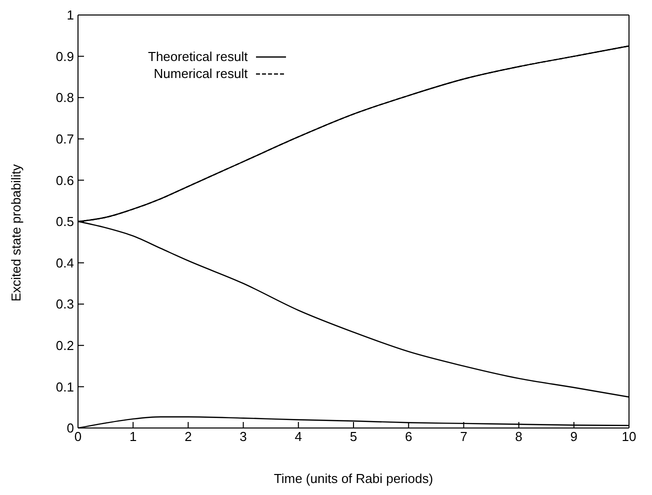 The height and width of the screenshot is (495, 652). I want to click on x-axis-title: Time (units of Rabi periods), so click(354, 478).